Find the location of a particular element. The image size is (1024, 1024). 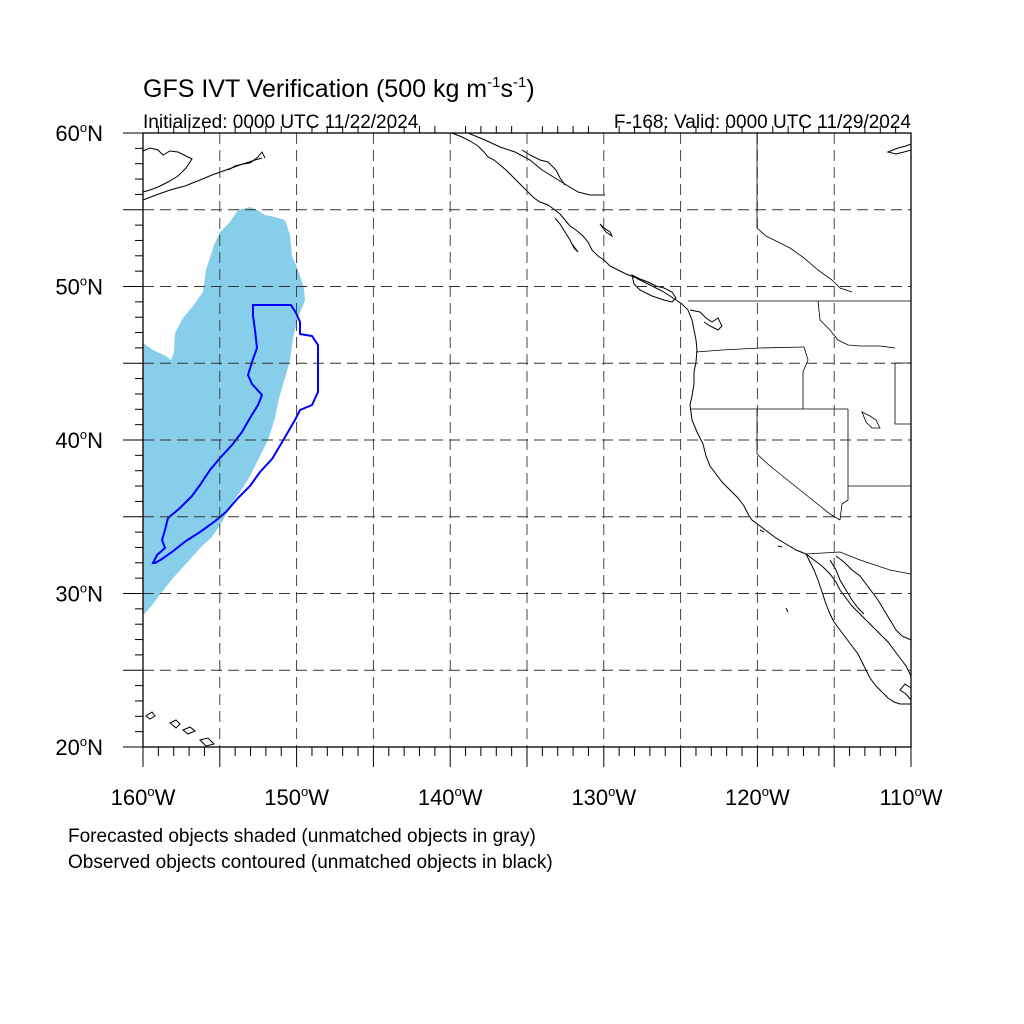

lon-label: 160oW is located at coordinates (143, 797).